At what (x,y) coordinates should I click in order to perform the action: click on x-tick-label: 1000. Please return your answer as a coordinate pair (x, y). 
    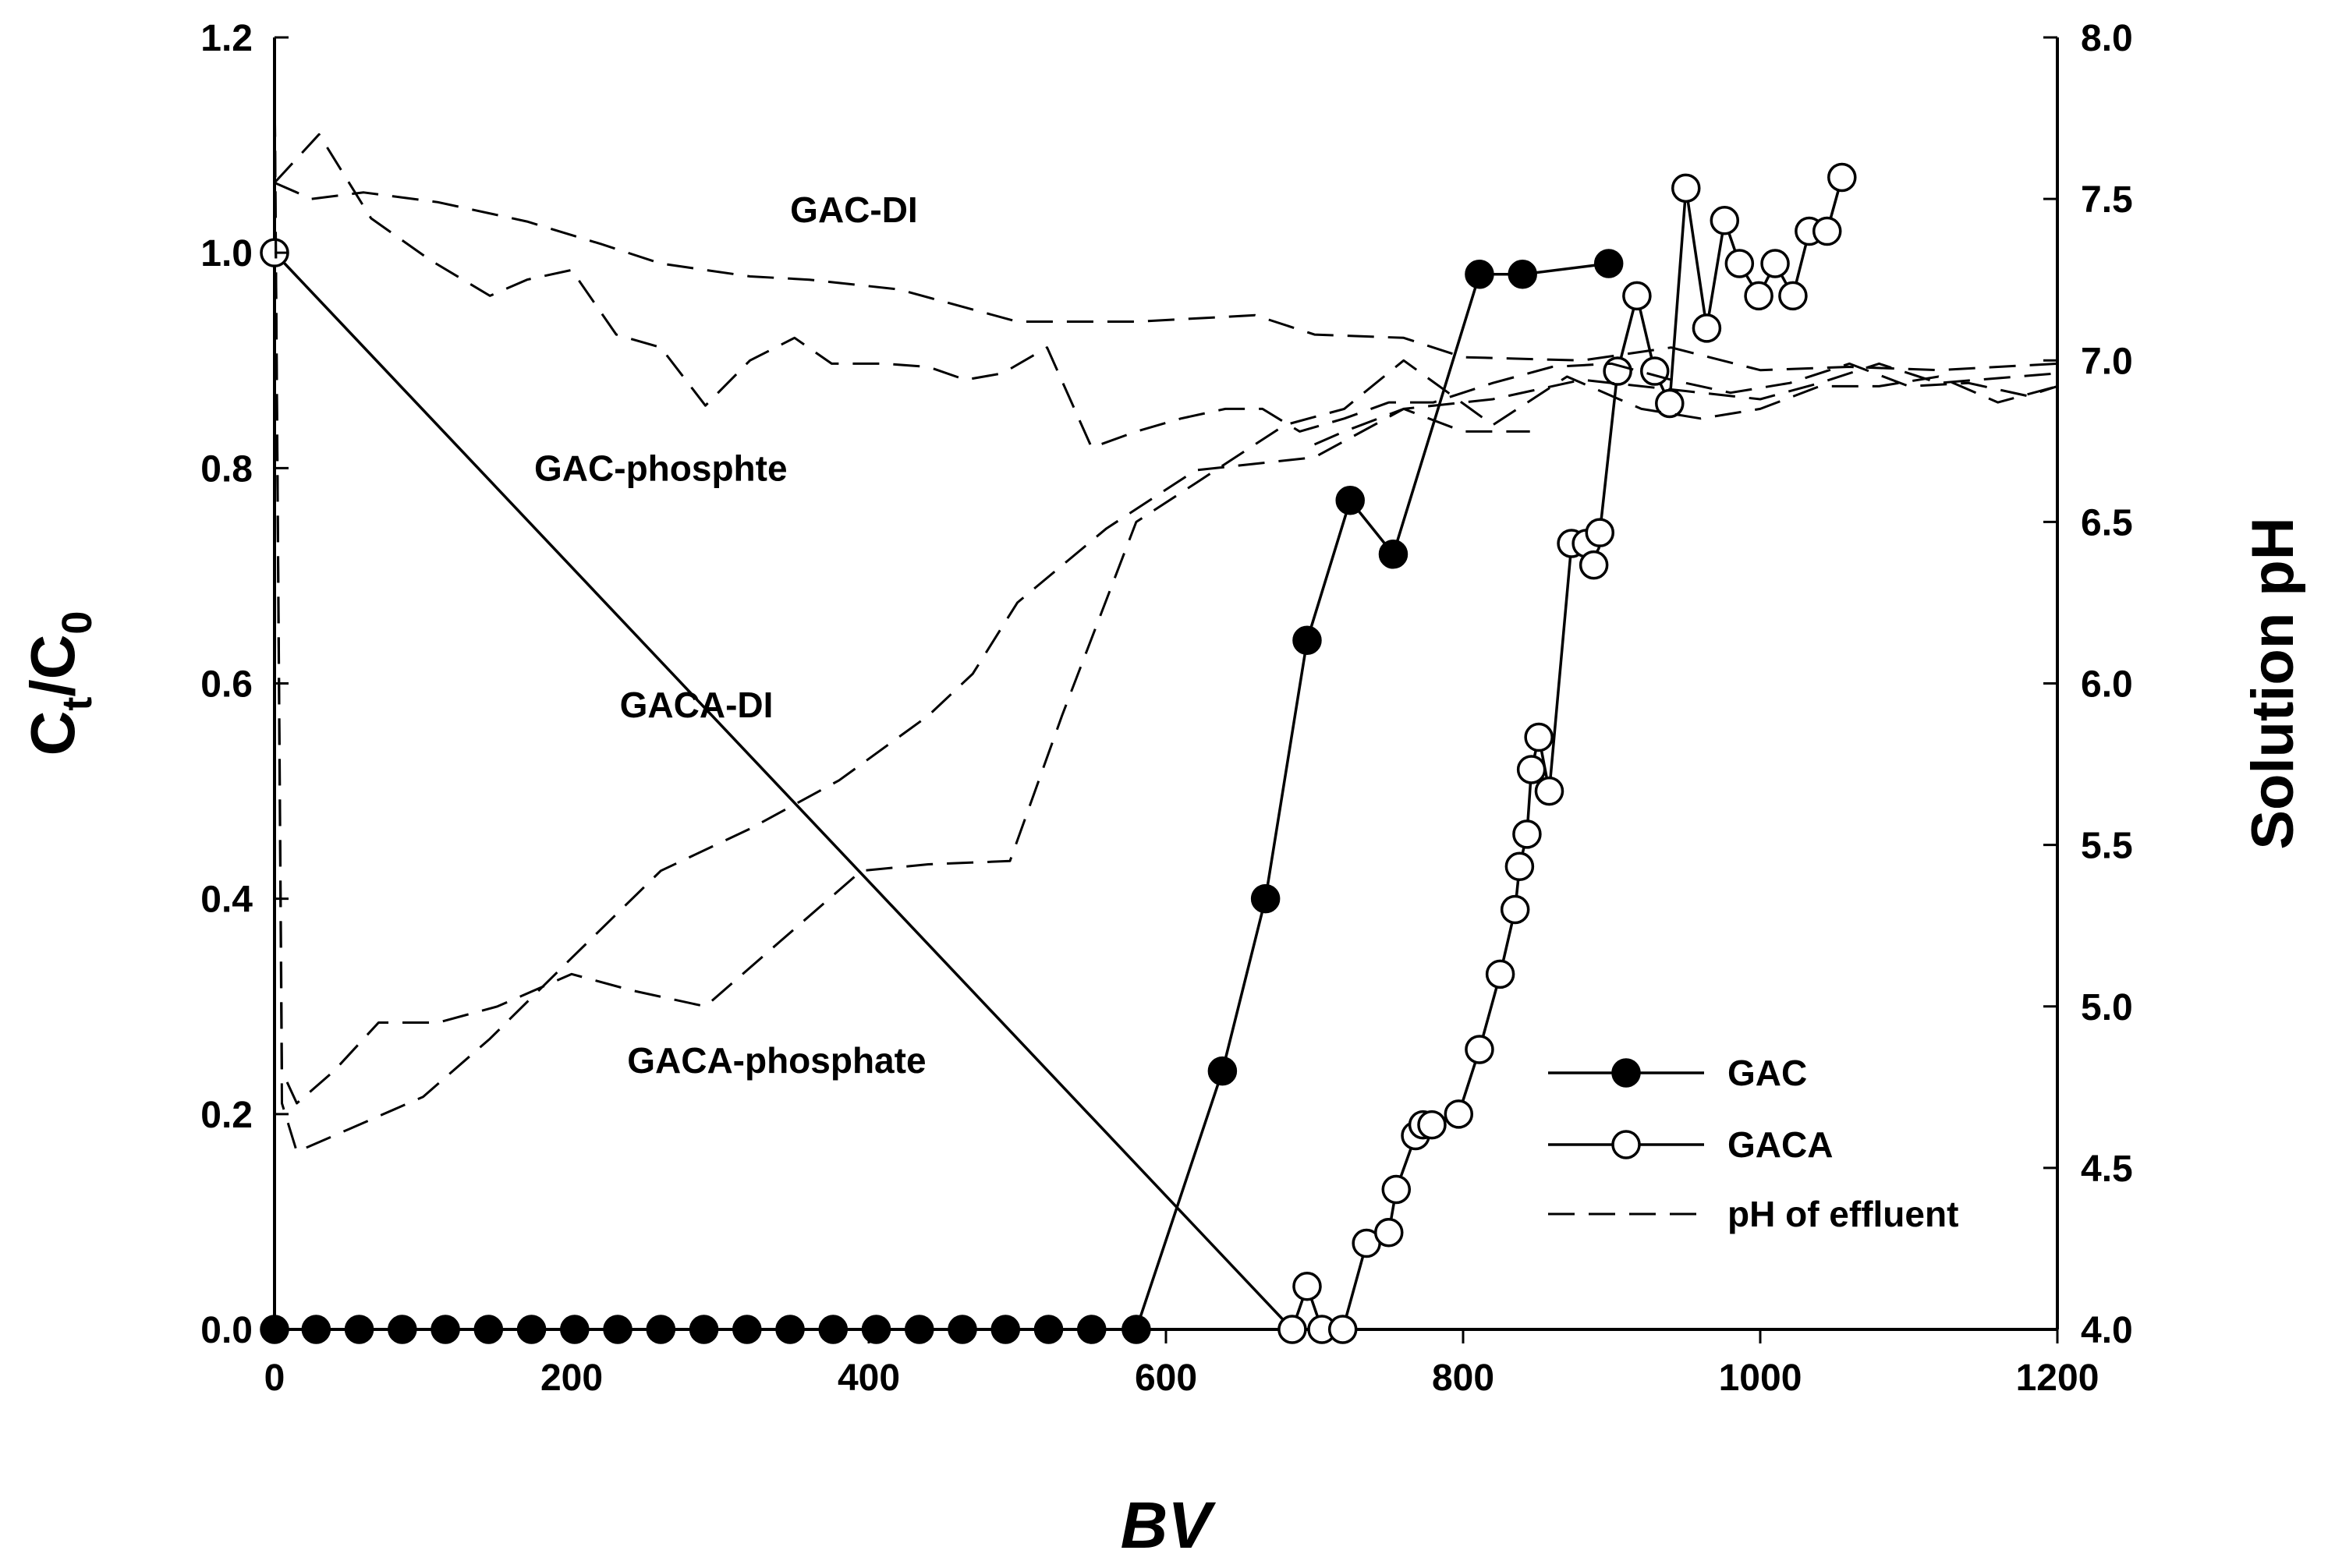
    Looking at the image, I should click on (1761, 1378).